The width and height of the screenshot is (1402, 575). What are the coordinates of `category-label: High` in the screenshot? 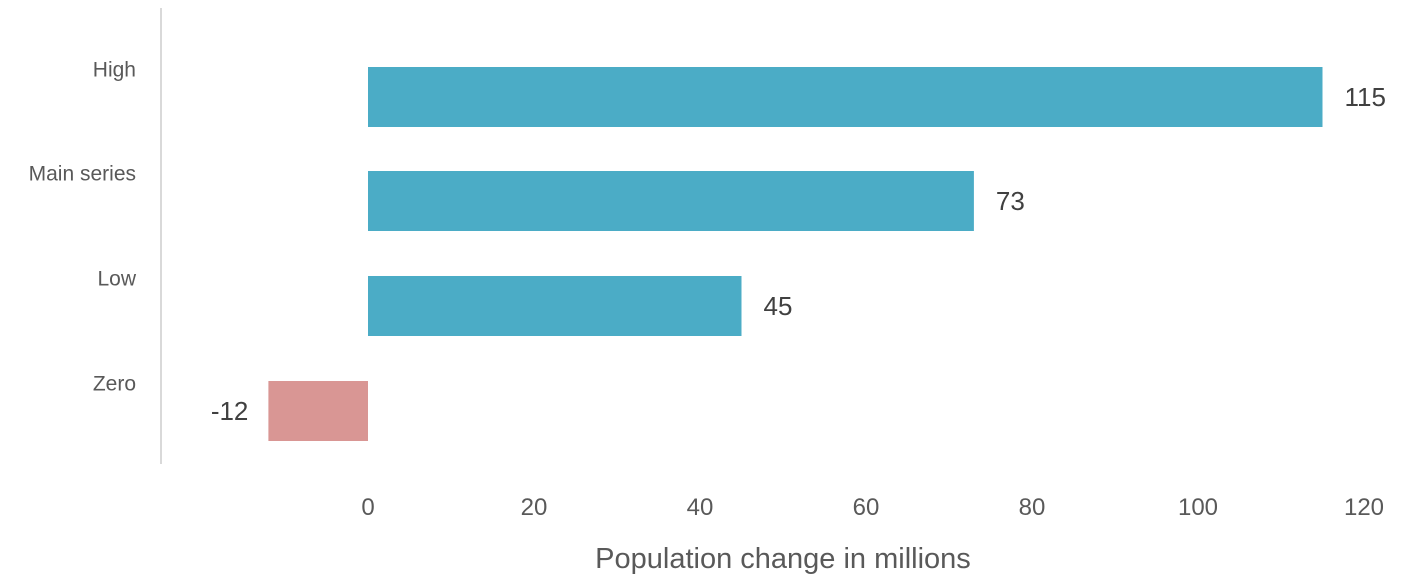 It's located at (114, 70).